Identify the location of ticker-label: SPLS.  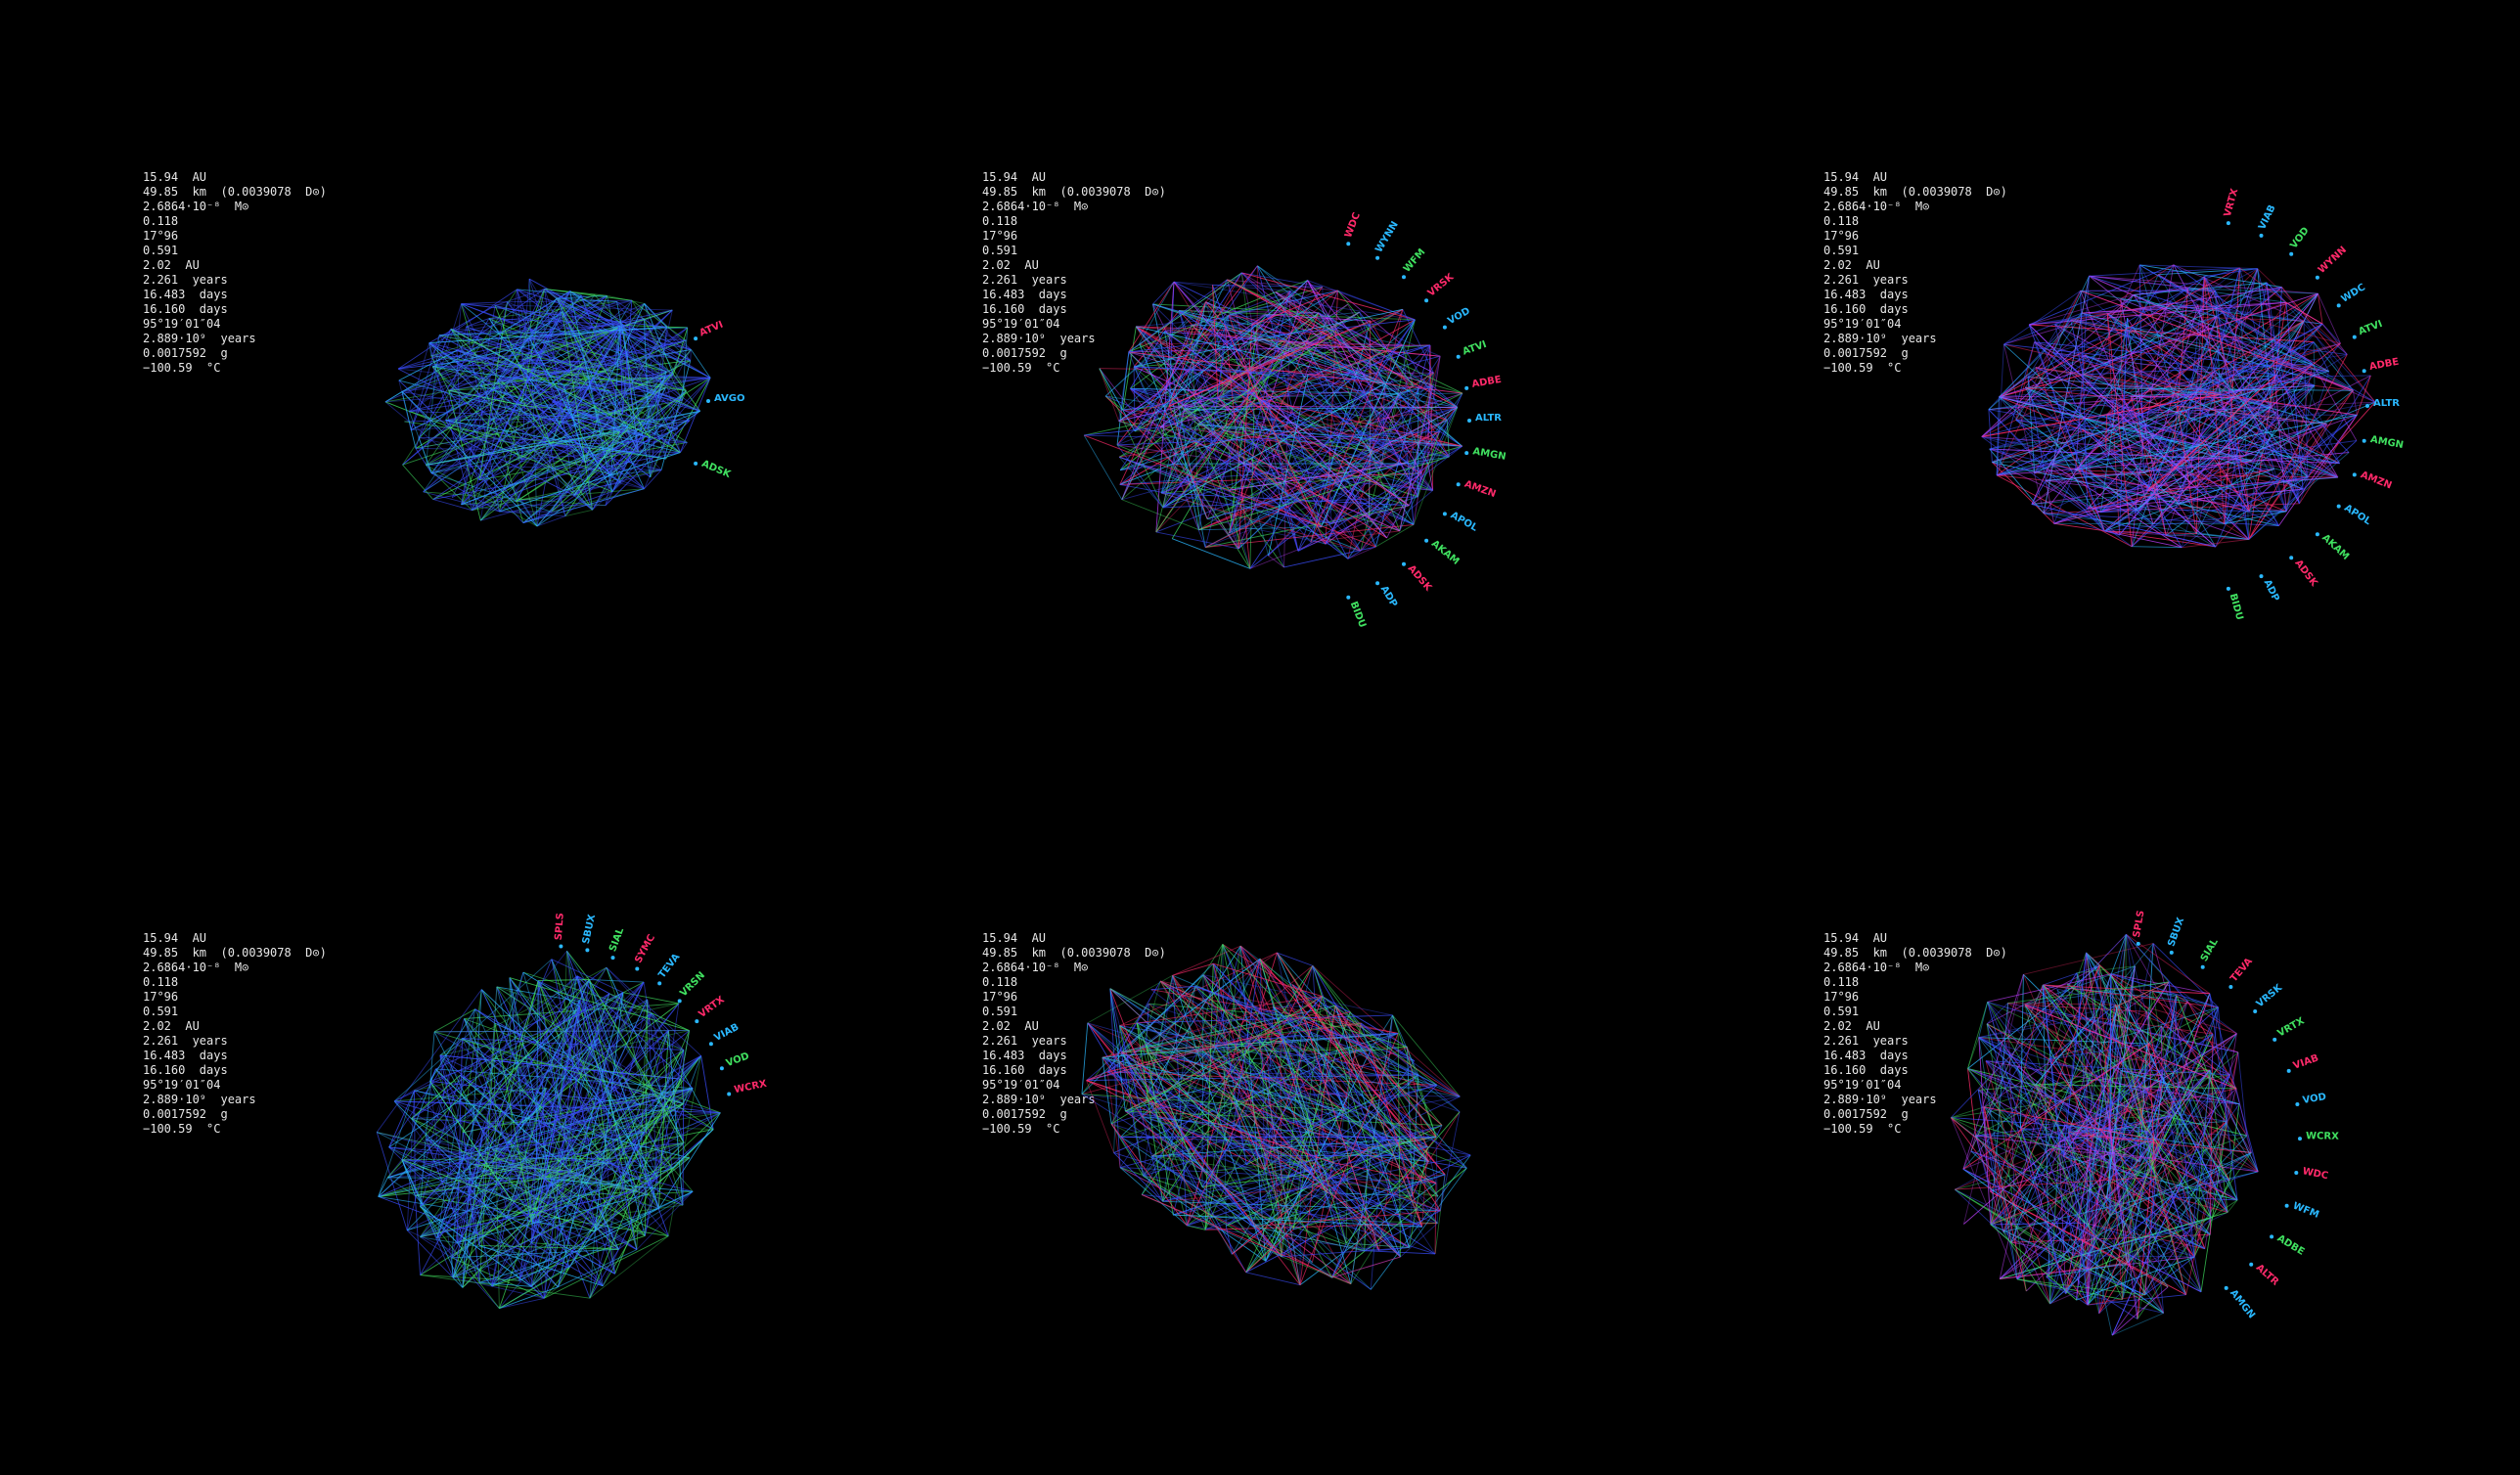
(2139, 924).